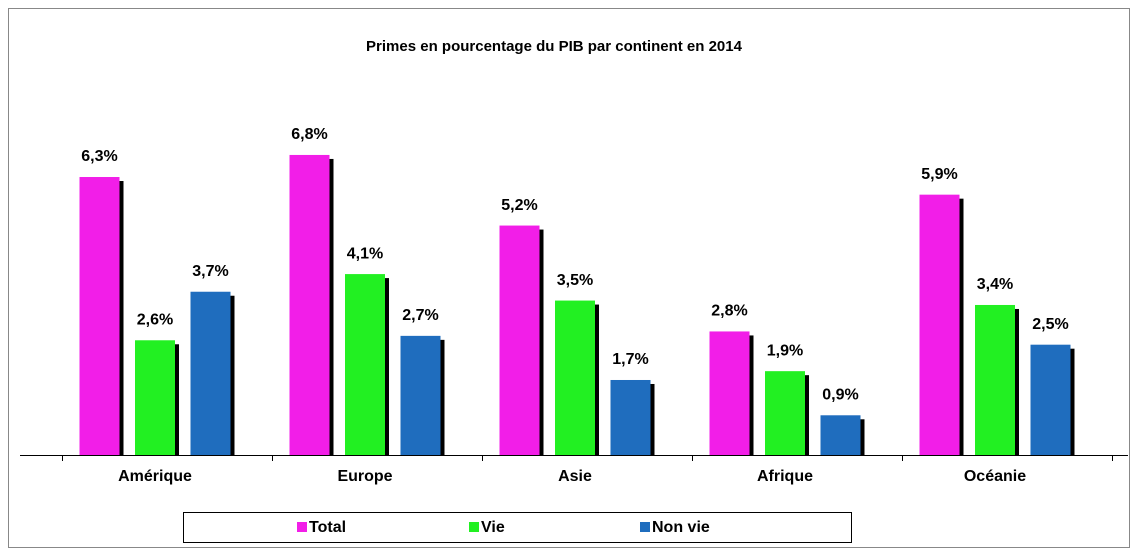 The height and width of the screenshot is (555, 1138). Describe the element at coordinates (729, 311) in the screenshot. I see `data-label: 2,8%` at that location.